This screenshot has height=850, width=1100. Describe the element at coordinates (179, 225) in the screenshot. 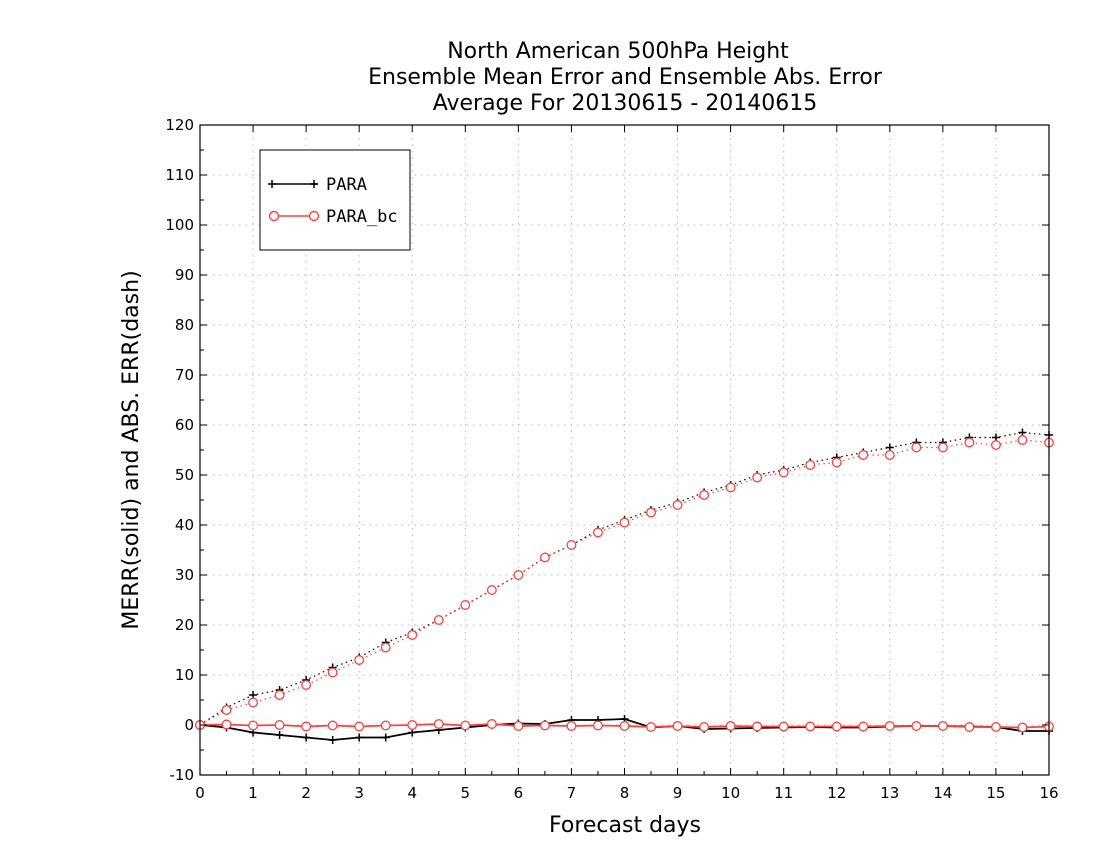

I see `y-tick-label: 100` at that location.